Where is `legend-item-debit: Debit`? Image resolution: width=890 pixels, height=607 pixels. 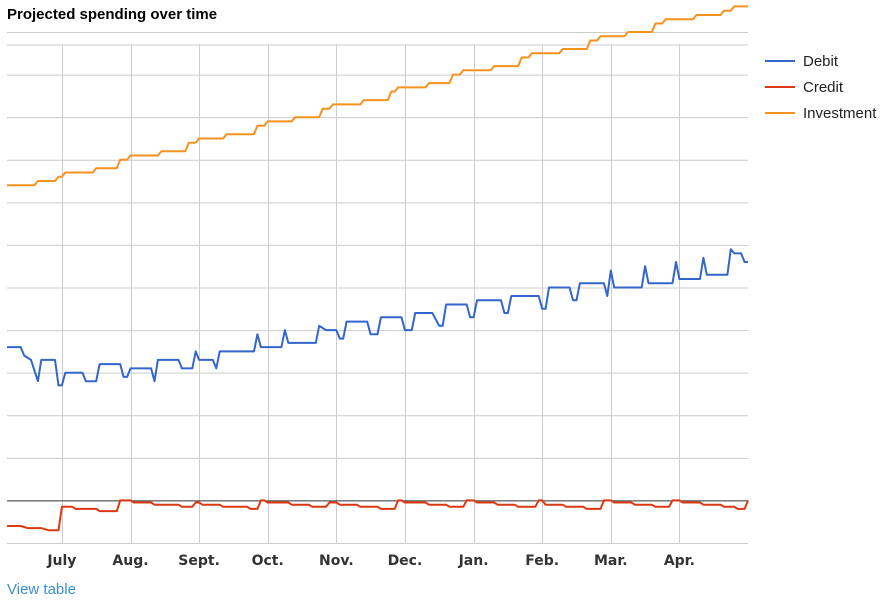 legend-item-debit: Debit is located at coordinates (820, 61).